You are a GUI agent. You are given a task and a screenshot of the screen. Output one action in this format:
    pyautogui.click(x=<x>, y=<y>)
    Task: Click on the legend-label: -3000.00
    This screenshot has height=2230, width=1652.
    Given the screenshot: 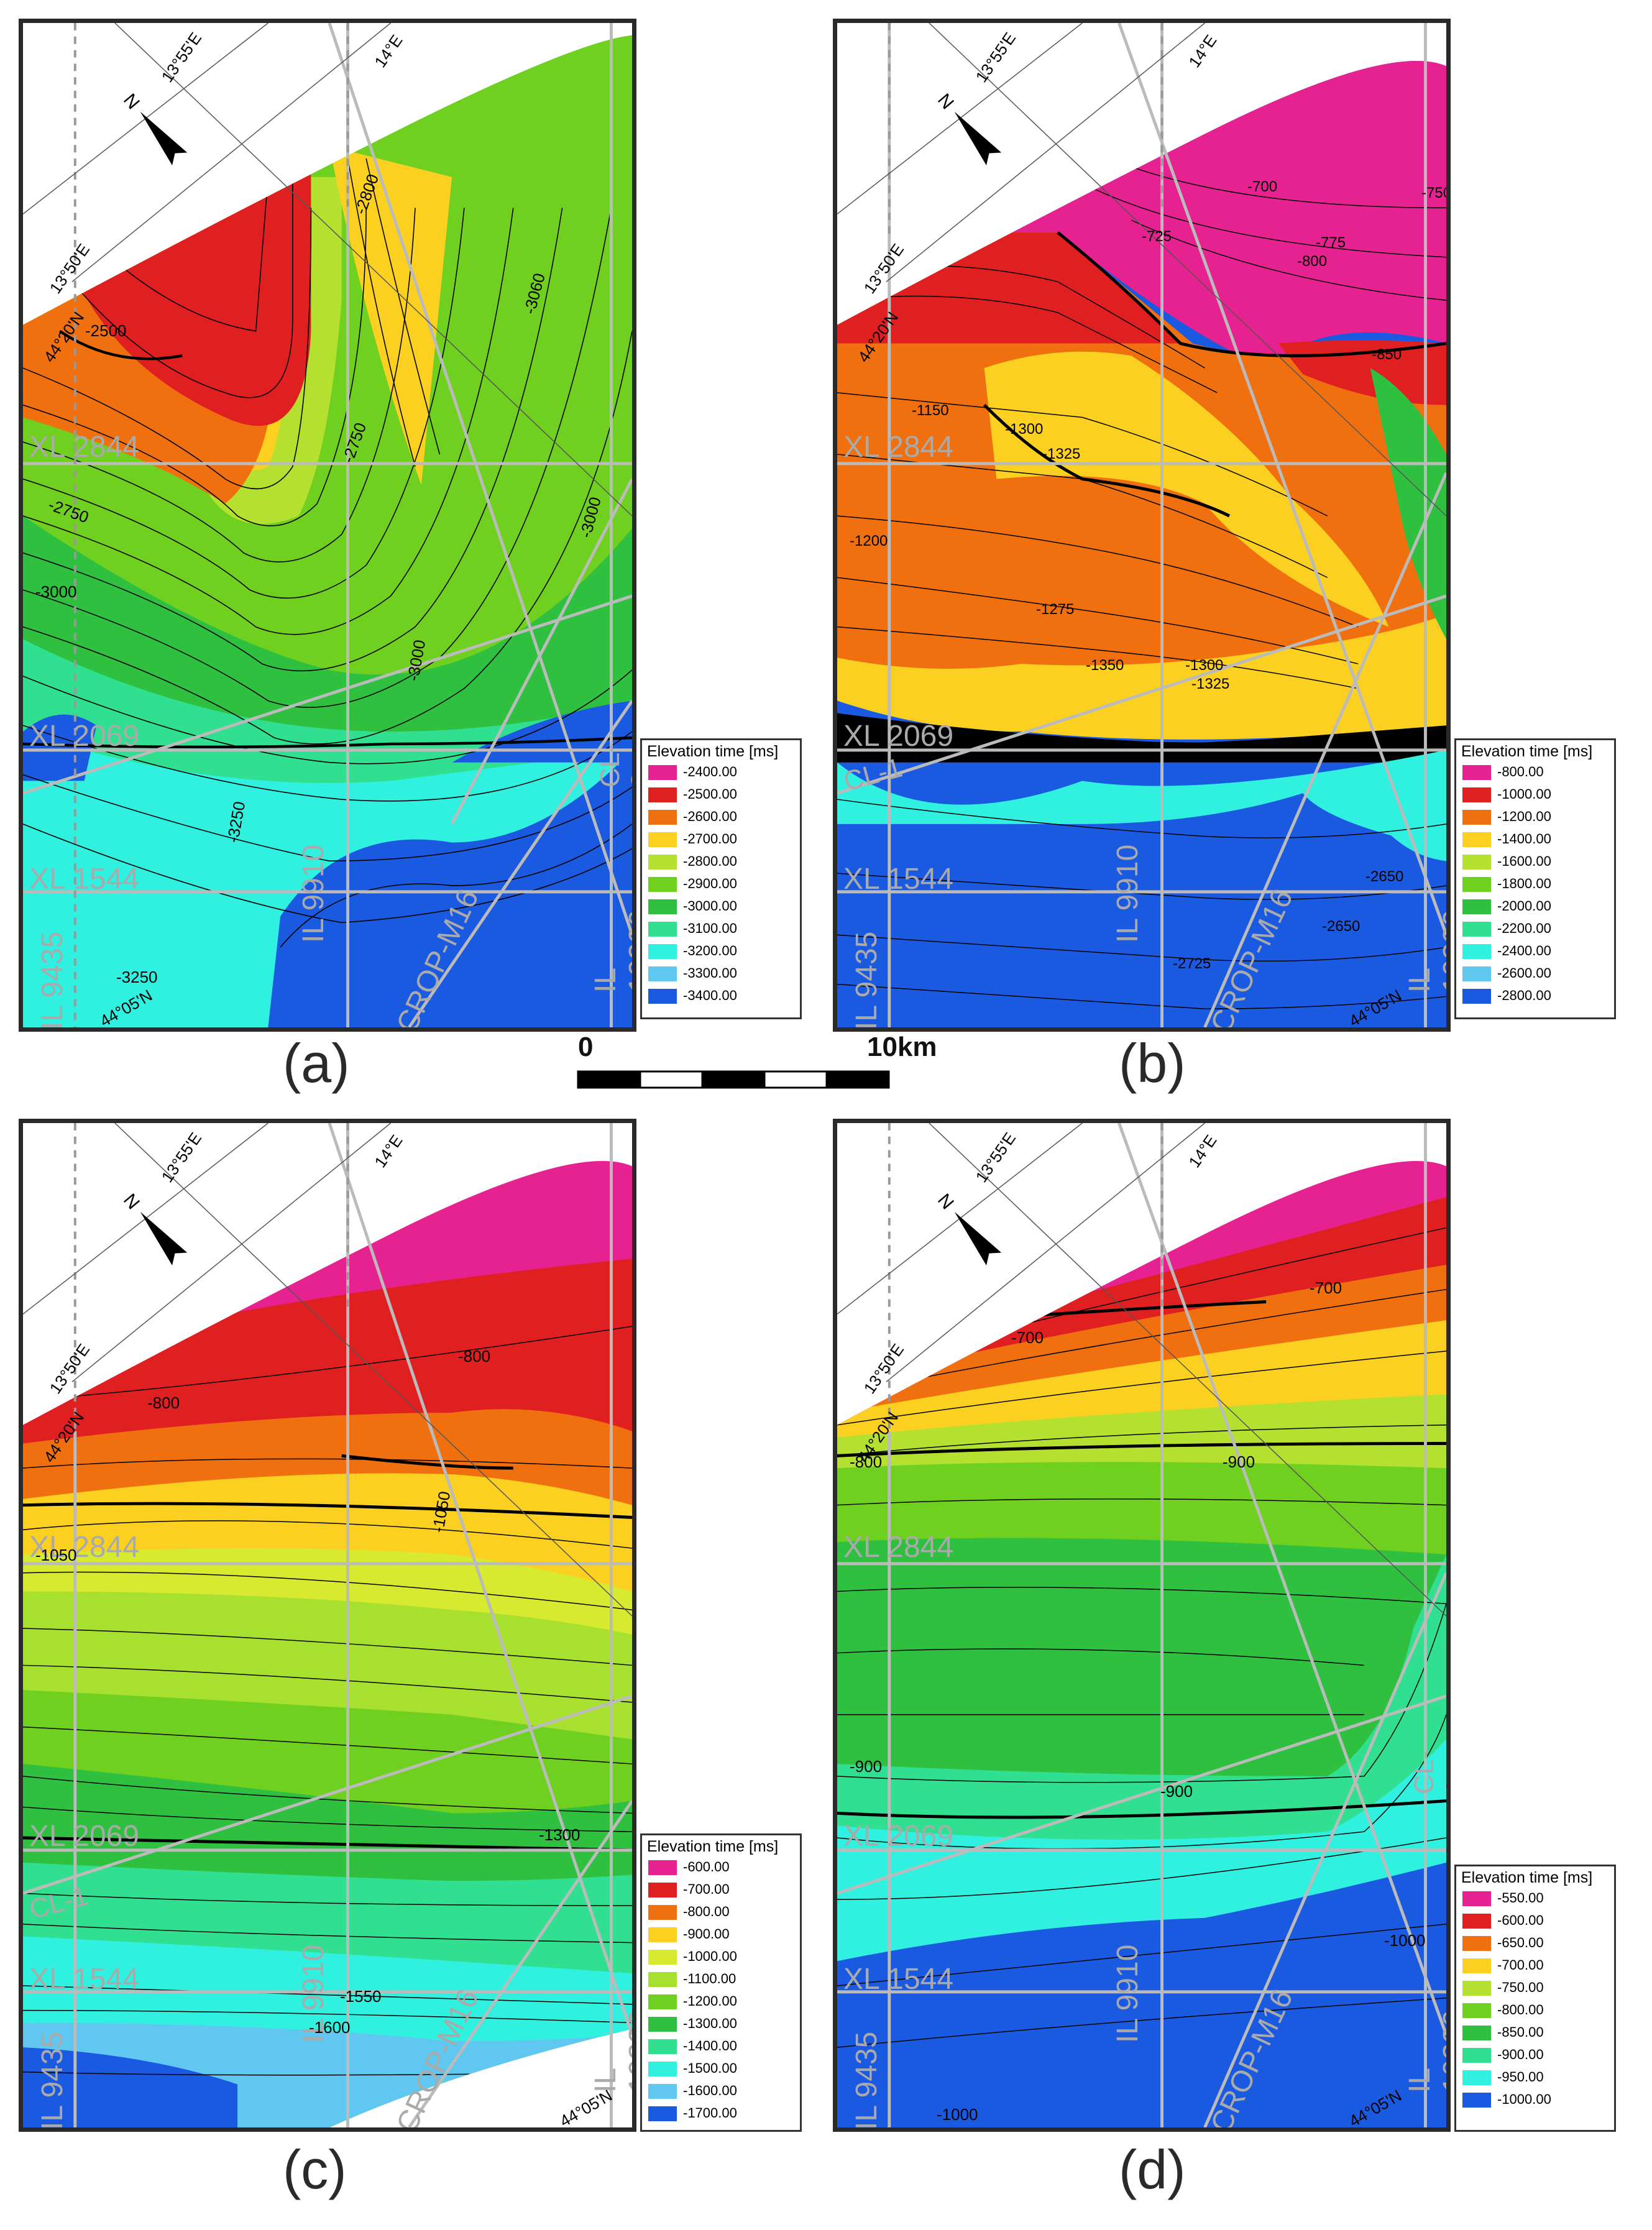 What is the action you would take?
    pyautogui.click(x=710, y=906)
    